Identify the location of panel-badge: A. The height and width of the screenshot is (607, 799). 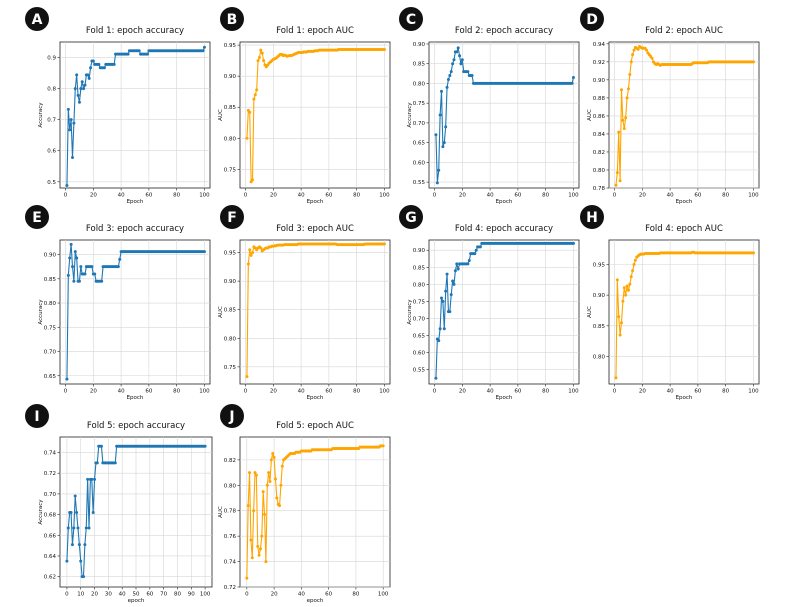
(37, 19).